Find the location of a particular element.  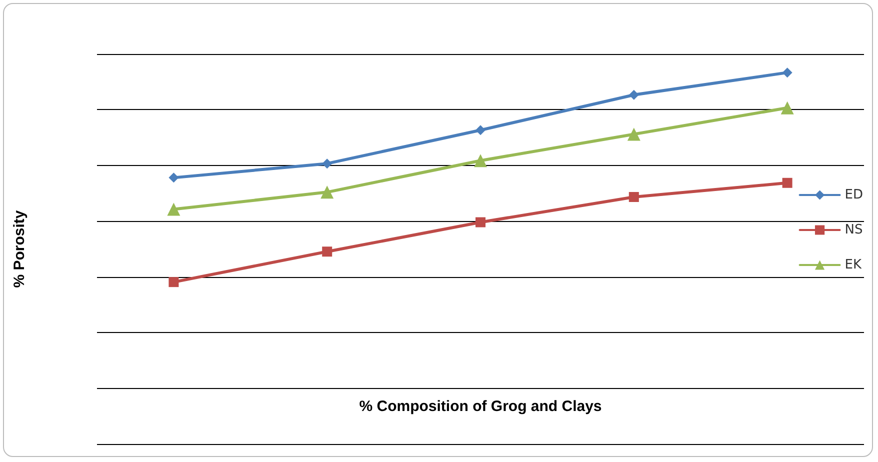

x-axis-title: % Composition of Grog and Clays is located at coordinates (480, 406).